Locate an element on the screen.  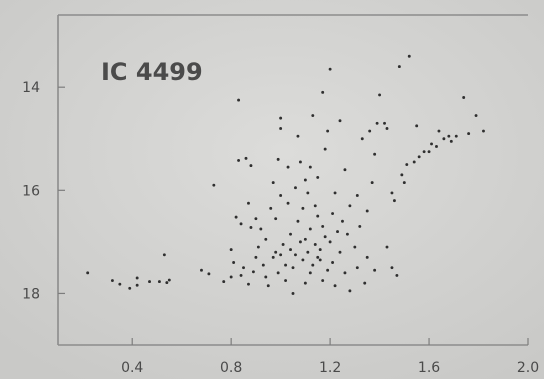
x-tick-label: 0.4 is located at coordinates (132, 368).